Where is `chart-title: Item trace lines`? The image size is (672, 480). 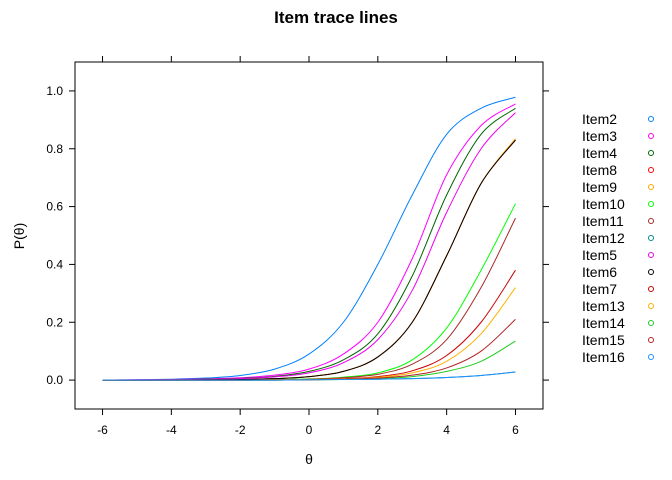
chart-title: Item trace lines is located at coordinates (336, 17).